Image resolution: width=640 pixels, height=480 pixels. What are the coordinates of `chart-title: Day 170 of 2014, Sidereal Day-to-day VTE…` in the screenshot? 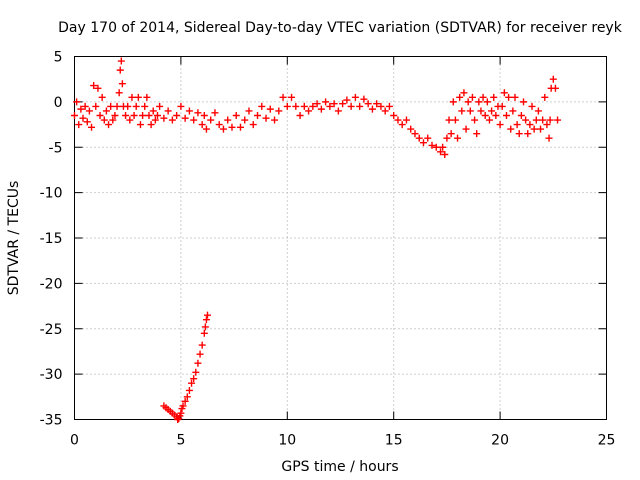 It's located at (340, 28).